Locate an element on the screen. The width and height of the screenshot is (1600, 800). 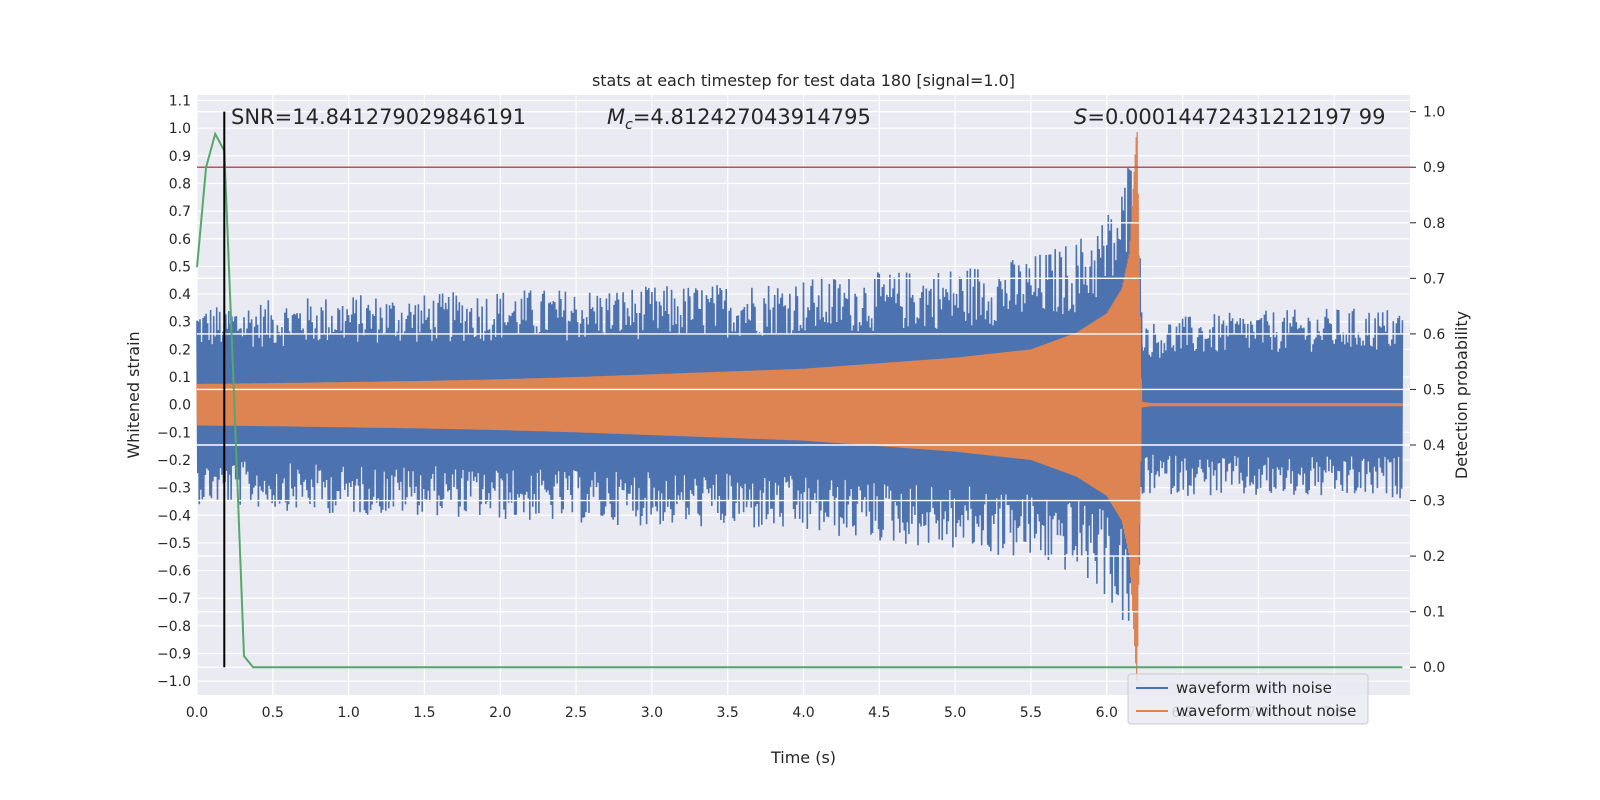
y-left-tick-label: 0.1 is located at coordinates (180, 378).